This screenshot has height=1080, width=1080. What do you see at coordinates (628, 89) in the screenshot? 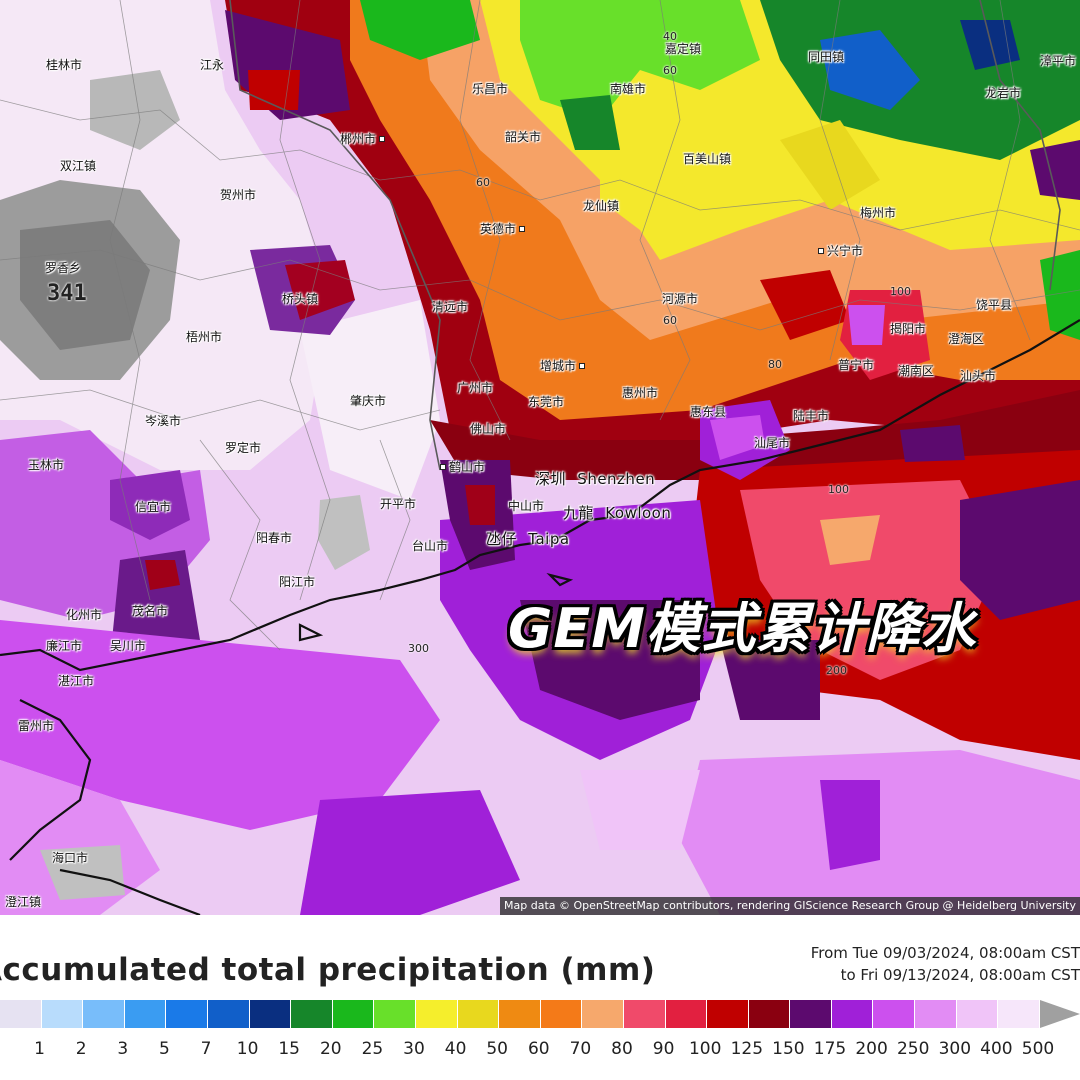
I see `city-label: 南雄市` at bounding box center [628, 89].